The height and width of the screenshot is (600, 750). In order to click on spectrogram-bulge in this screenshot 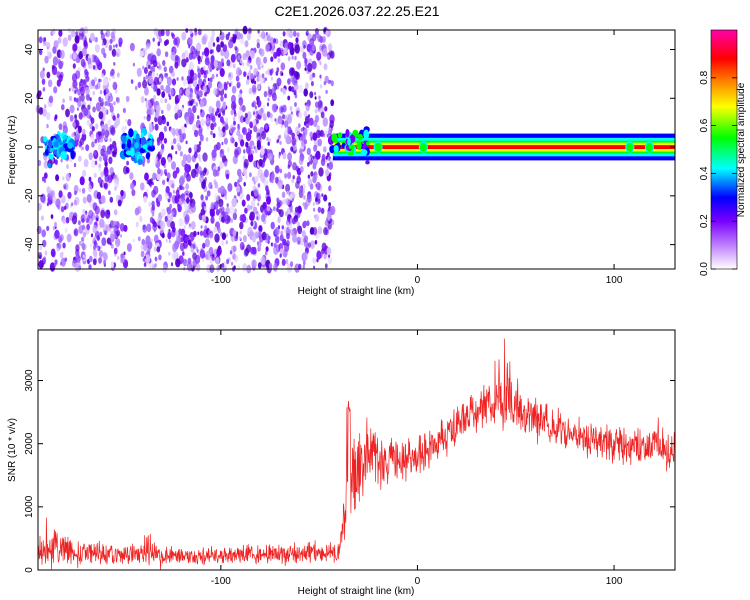, I will do `click(423, 147)`.